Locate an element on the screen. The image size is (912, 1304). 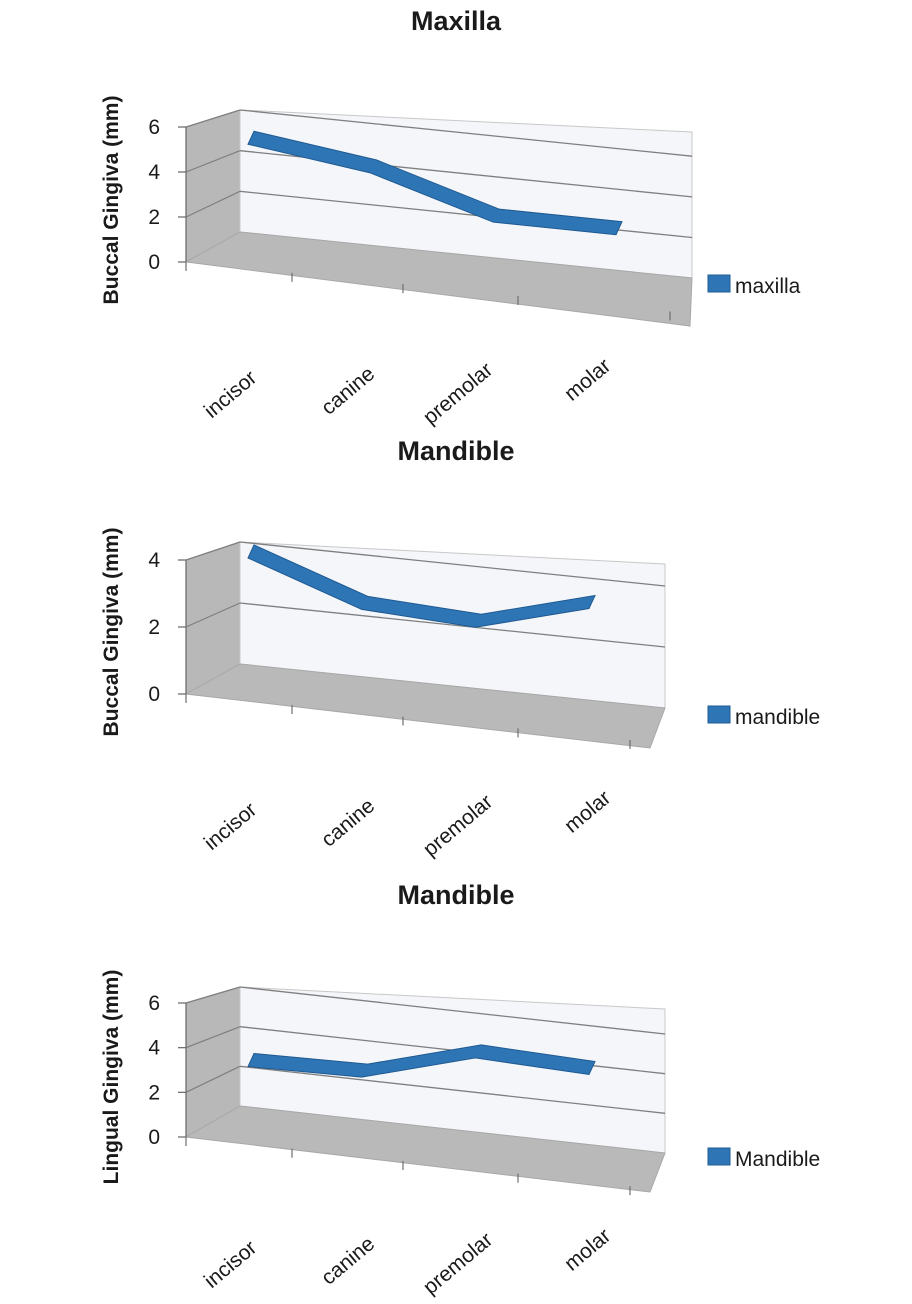
chart-title: Maxilla is located at coordinates (456, 21).